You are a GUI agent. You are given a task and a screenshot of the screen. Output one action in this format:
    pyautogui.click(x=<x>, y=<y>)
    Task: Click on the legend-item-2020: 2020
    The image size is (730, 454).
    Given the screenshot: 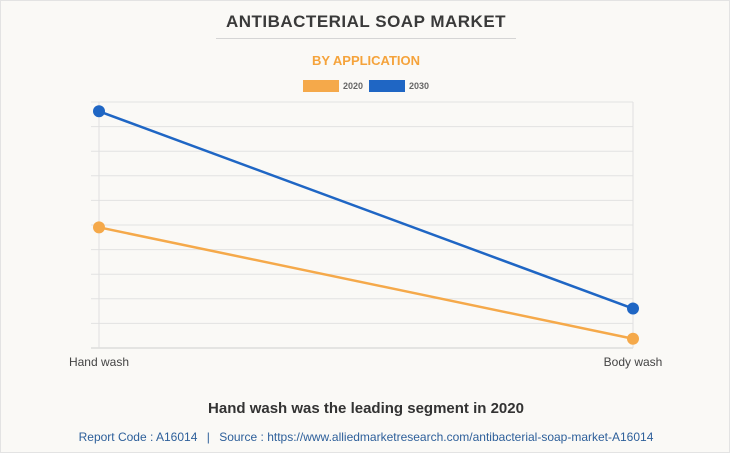 What is the action you would take?
    pyautogui.click(x=332, y=86)
    